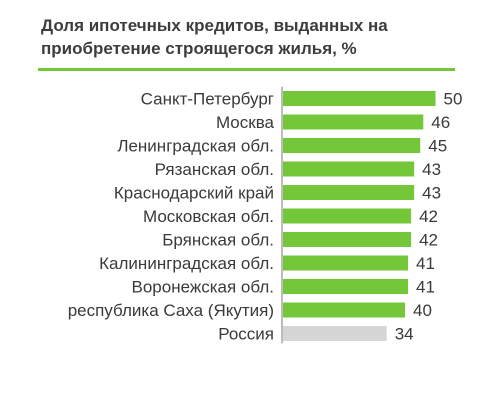  Describe the element at coordinates (194, 193) in the screenshot. I see `category-label: Краснодарский край` at that location.